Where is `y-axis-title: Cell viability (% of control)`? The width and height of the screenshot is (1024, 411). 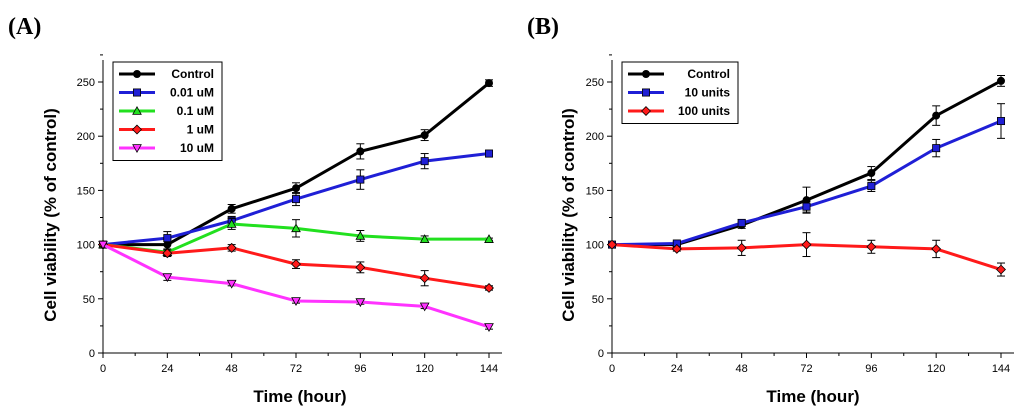 y-axis-title: Cell viability (% of control) is located at coordinates (50, 214).